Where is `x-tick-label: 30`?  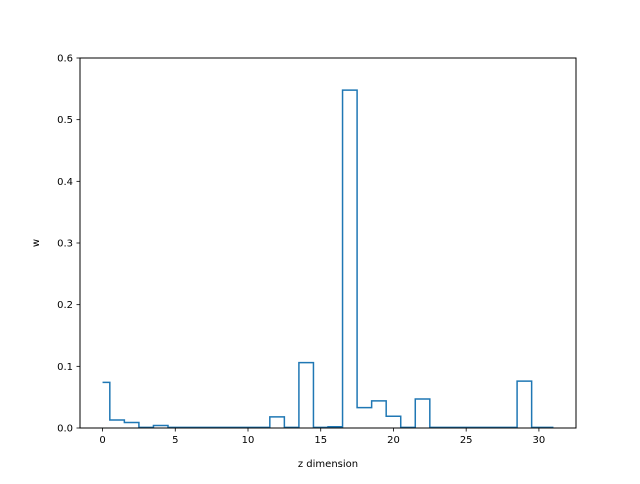 x-tick-label: 30 is located at coordinates (539, 440).